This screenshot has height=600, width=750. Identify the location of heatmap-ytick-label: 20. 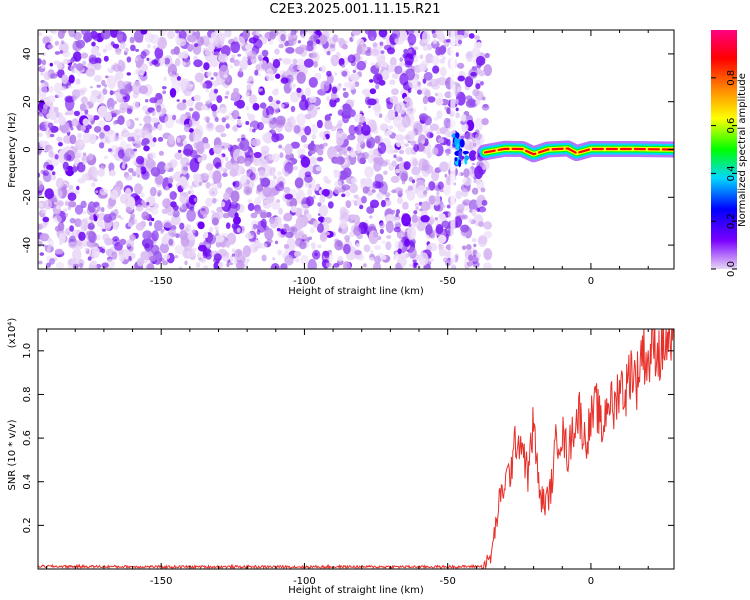
(27, 101).